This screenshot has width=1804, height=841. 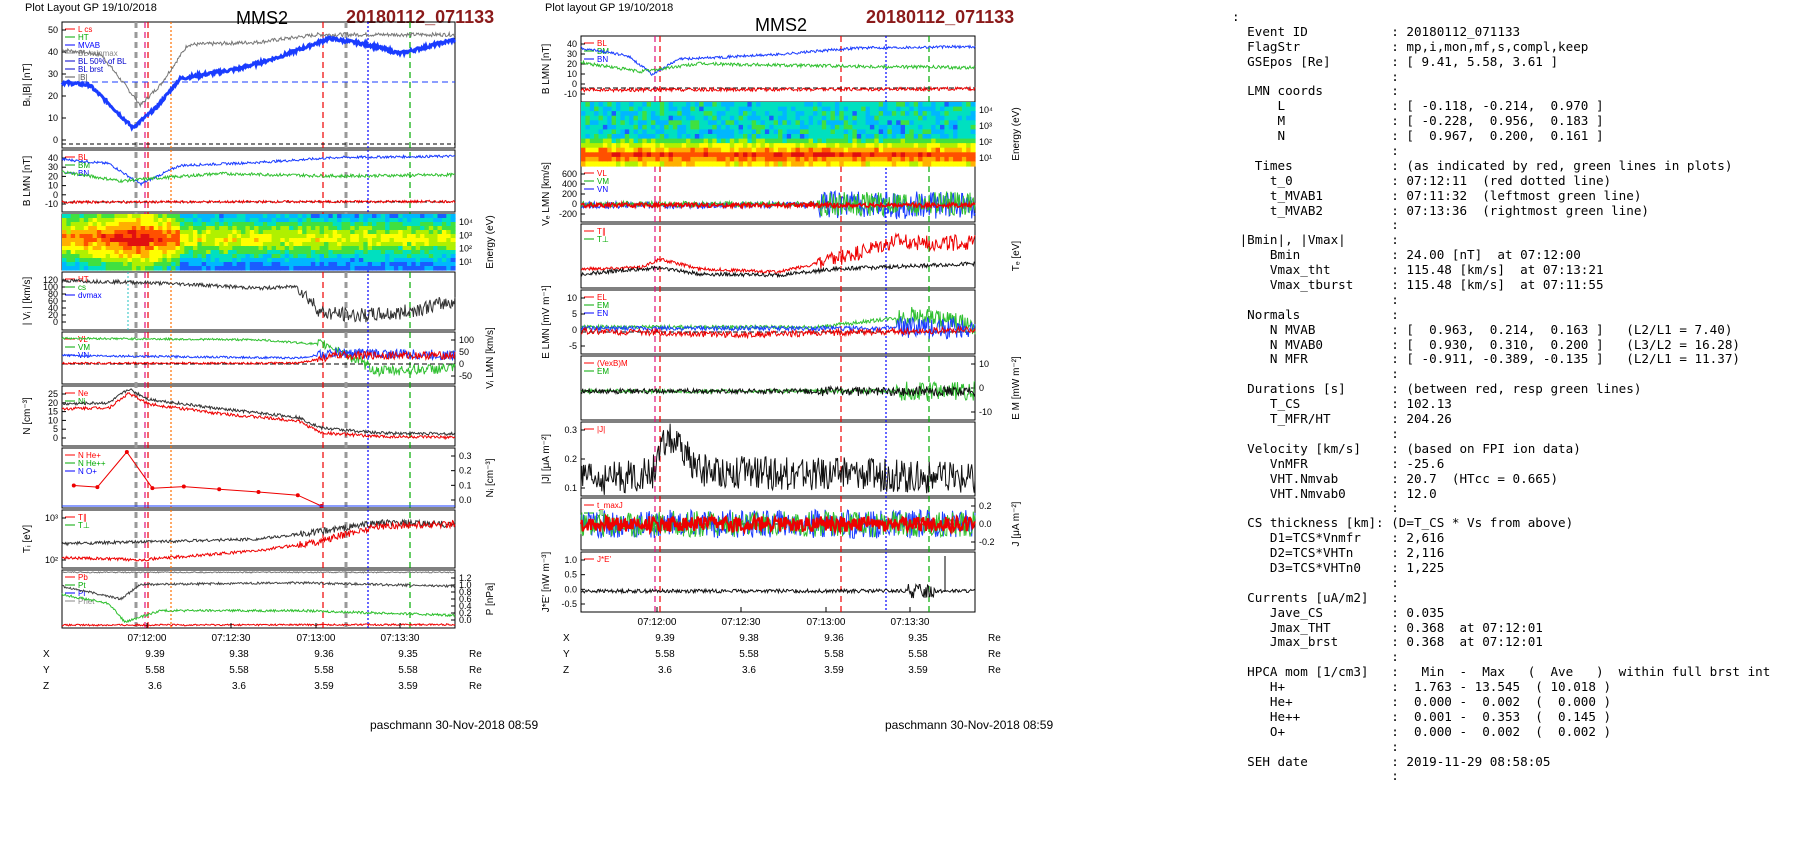 I want to click on y-tick-label: 40, so click(x=572, y=44).